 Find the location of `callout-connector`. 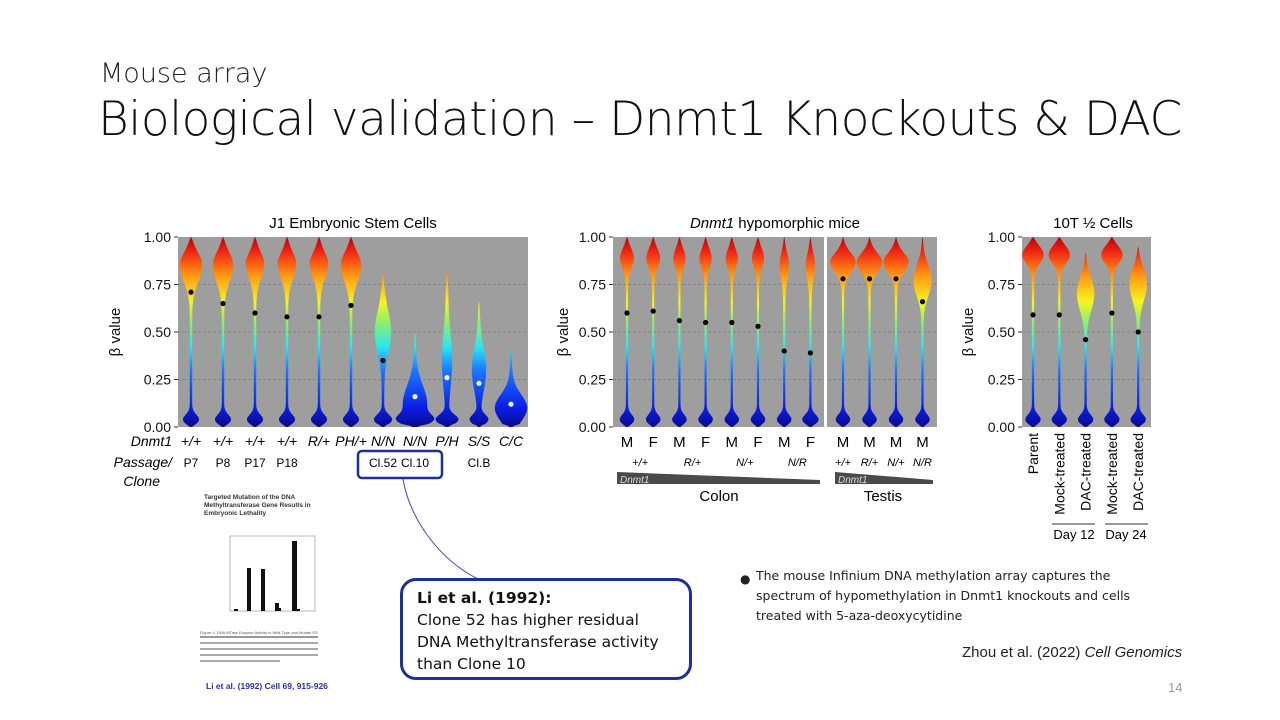

callout-connector is located at coordinates (440, 529).